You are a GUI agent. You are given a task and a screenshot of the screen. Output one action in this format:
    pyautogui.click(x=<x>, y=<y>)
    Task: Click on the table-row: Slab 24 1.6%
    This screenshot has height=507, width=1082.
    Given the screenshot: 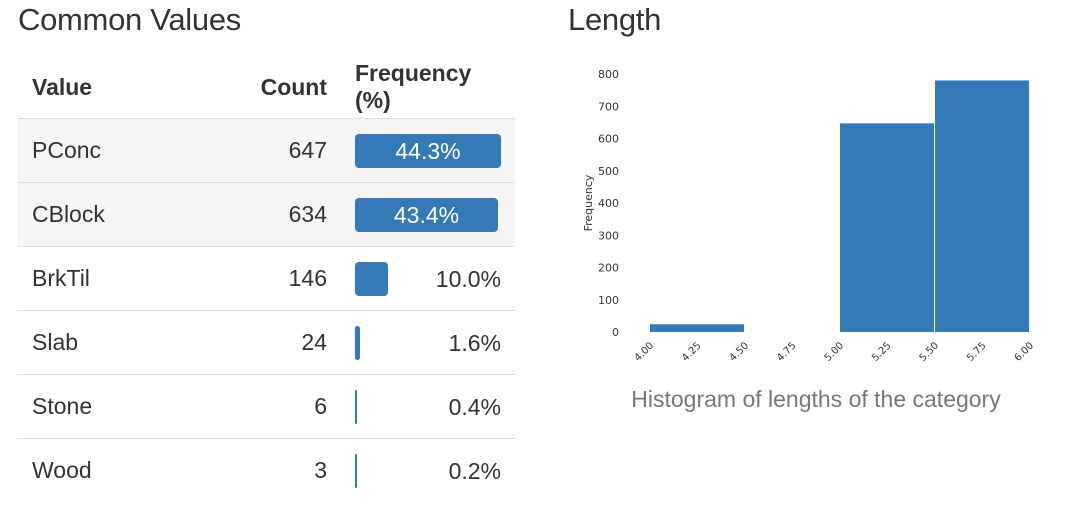 What is the action you would take?
    pyautogui.click(x=266, y=342)
    